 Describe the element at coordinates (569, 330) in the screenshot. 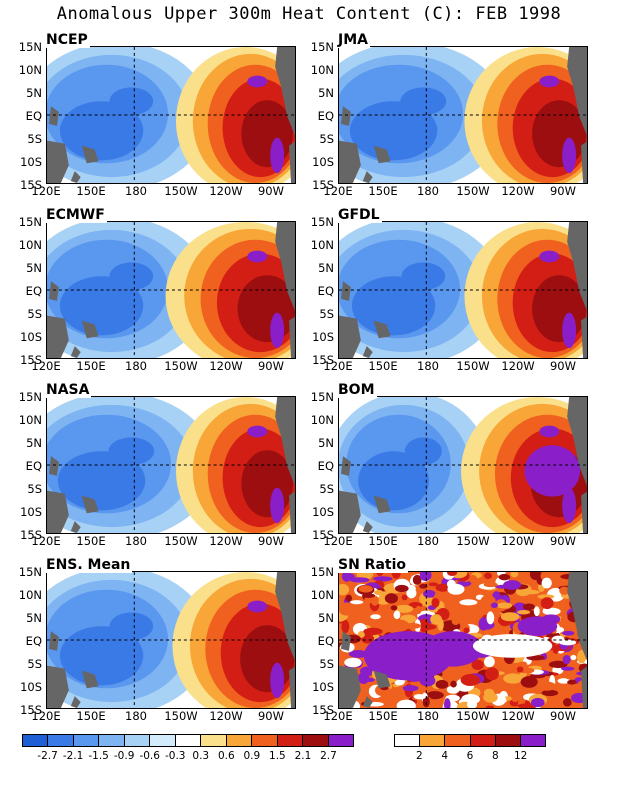

I see `warm-max-south` at that location.